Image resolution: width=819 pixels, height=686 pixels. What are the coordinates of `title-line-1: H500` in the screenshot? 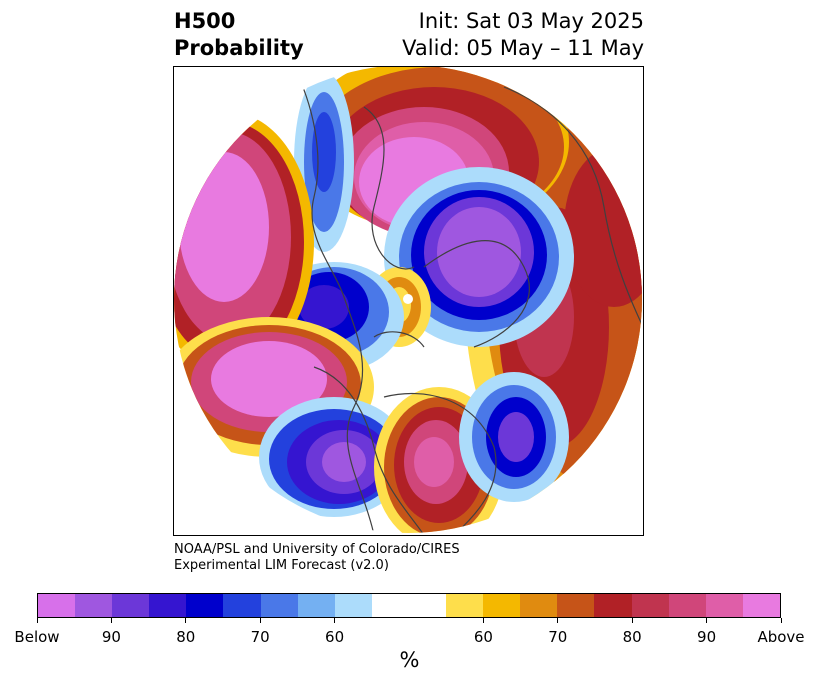 It's located at (205, 21).